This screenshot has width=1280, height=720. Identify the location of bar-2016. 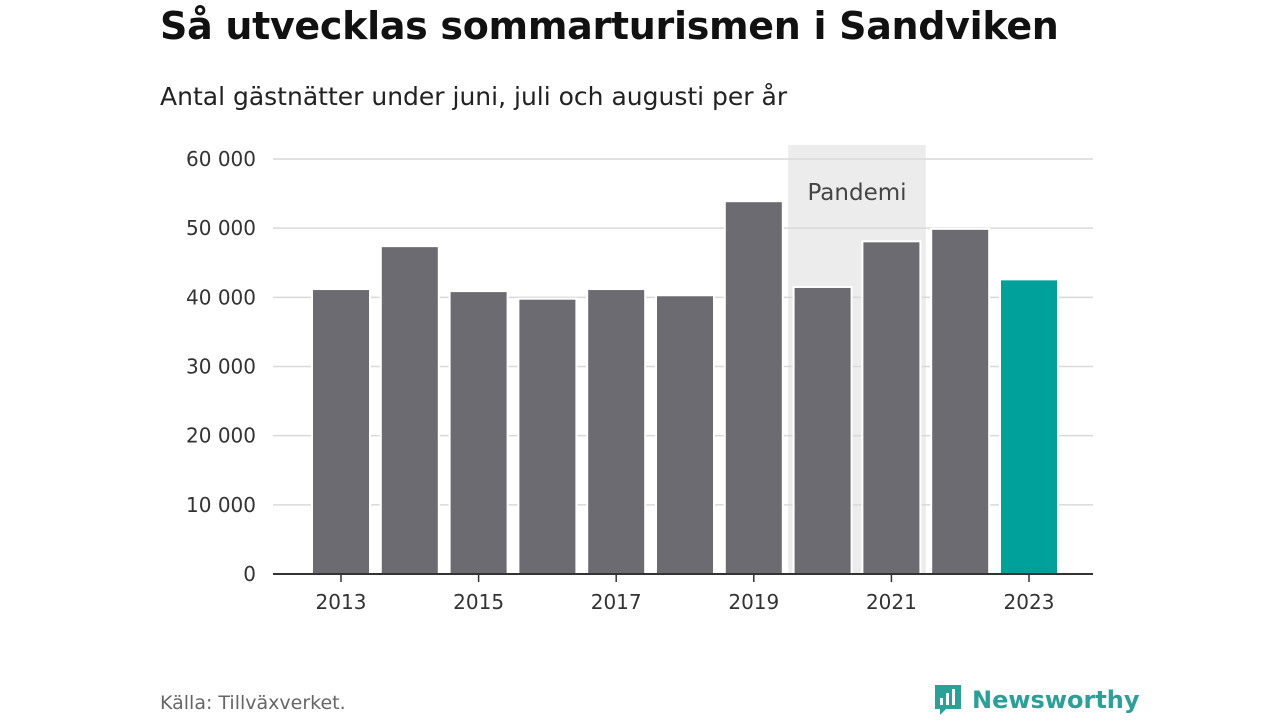
(547, 436).